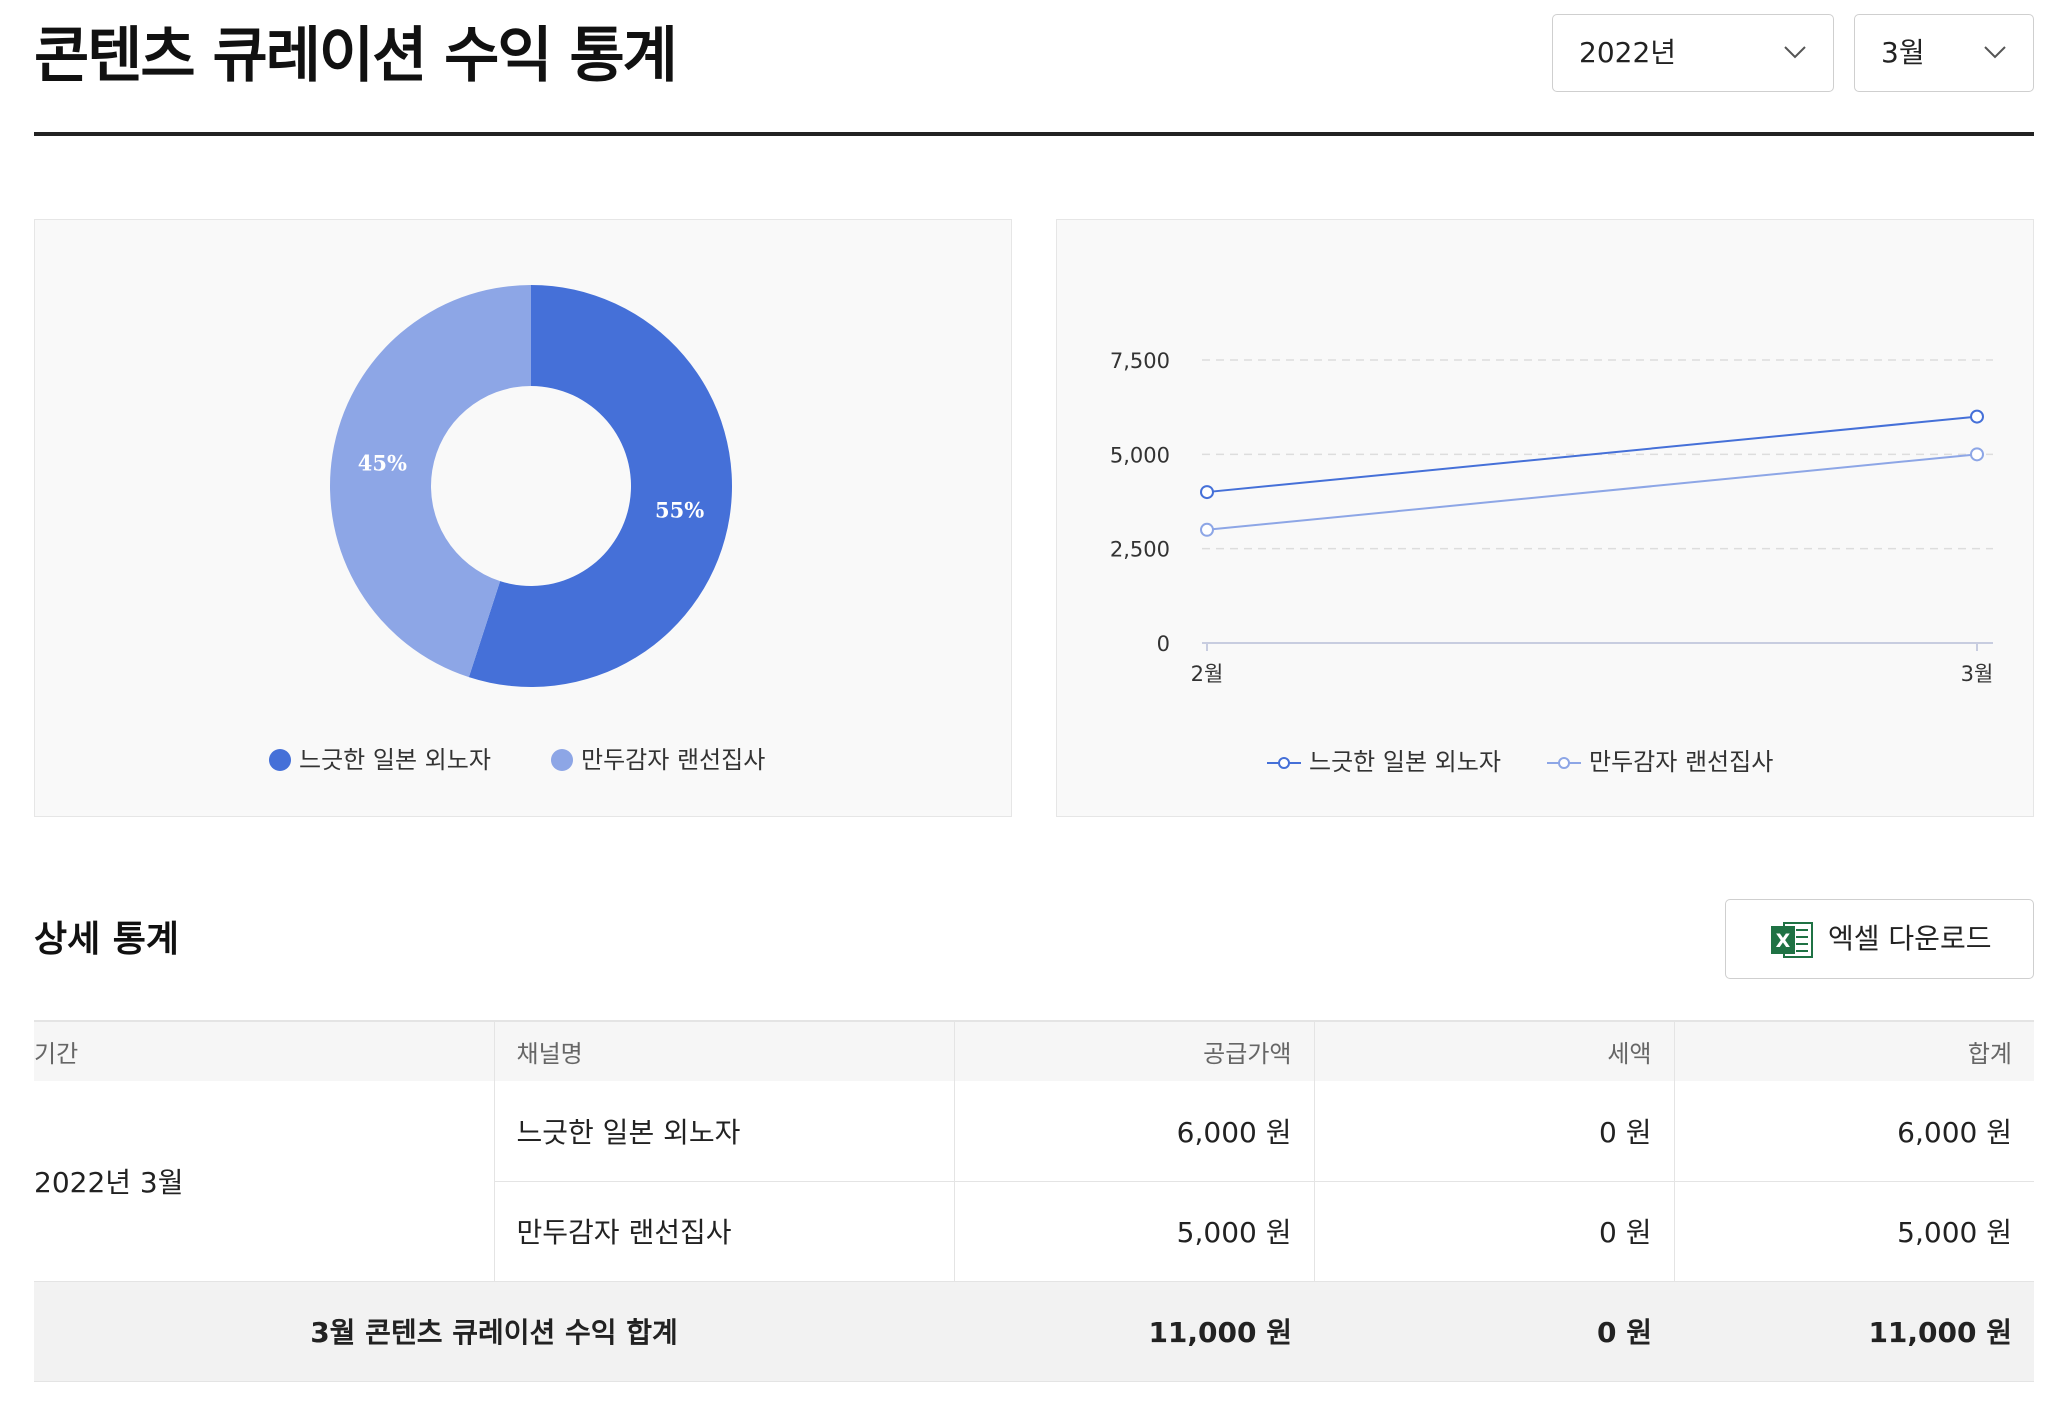 The image size is (2066, 1404). What do you see at coordinates (1493, 1050) in the screenshot?
I see `column-header-tax: 세액` at bounding box center [1493, 1050].